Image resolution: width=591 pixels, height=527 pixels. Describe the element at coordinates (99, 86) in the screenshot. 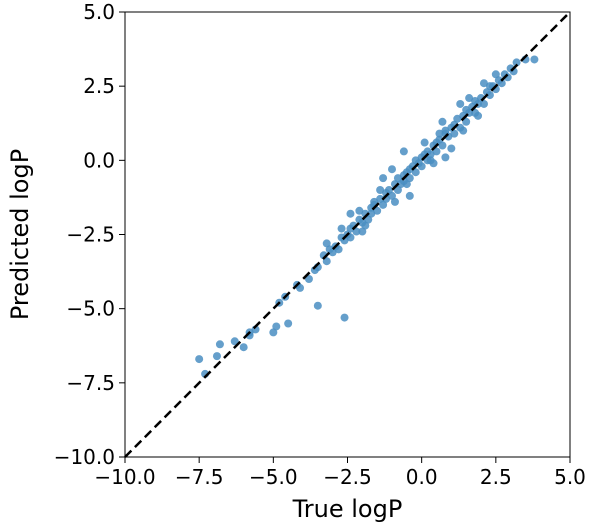

I see `y-tick-label: 2.5` at that location.